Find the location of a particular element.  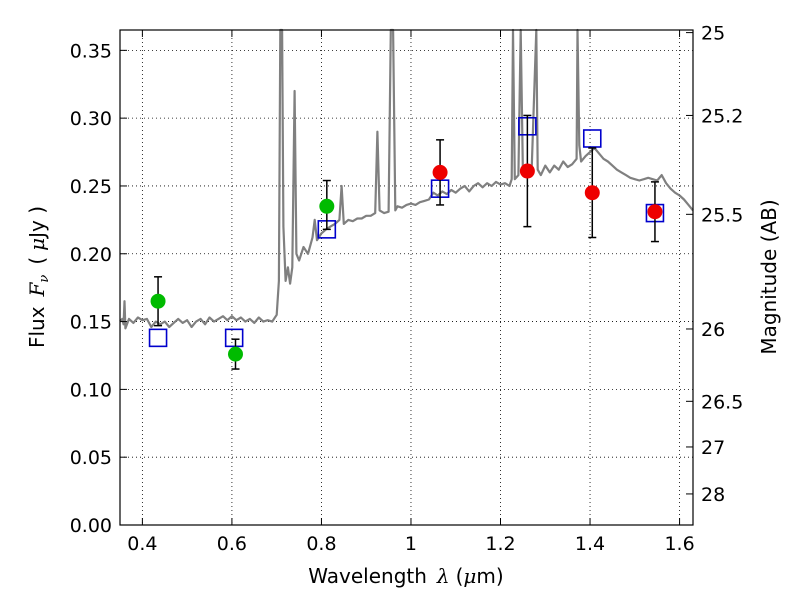

mag-tick-label: 26.5 is located at coordinates (722, 402).